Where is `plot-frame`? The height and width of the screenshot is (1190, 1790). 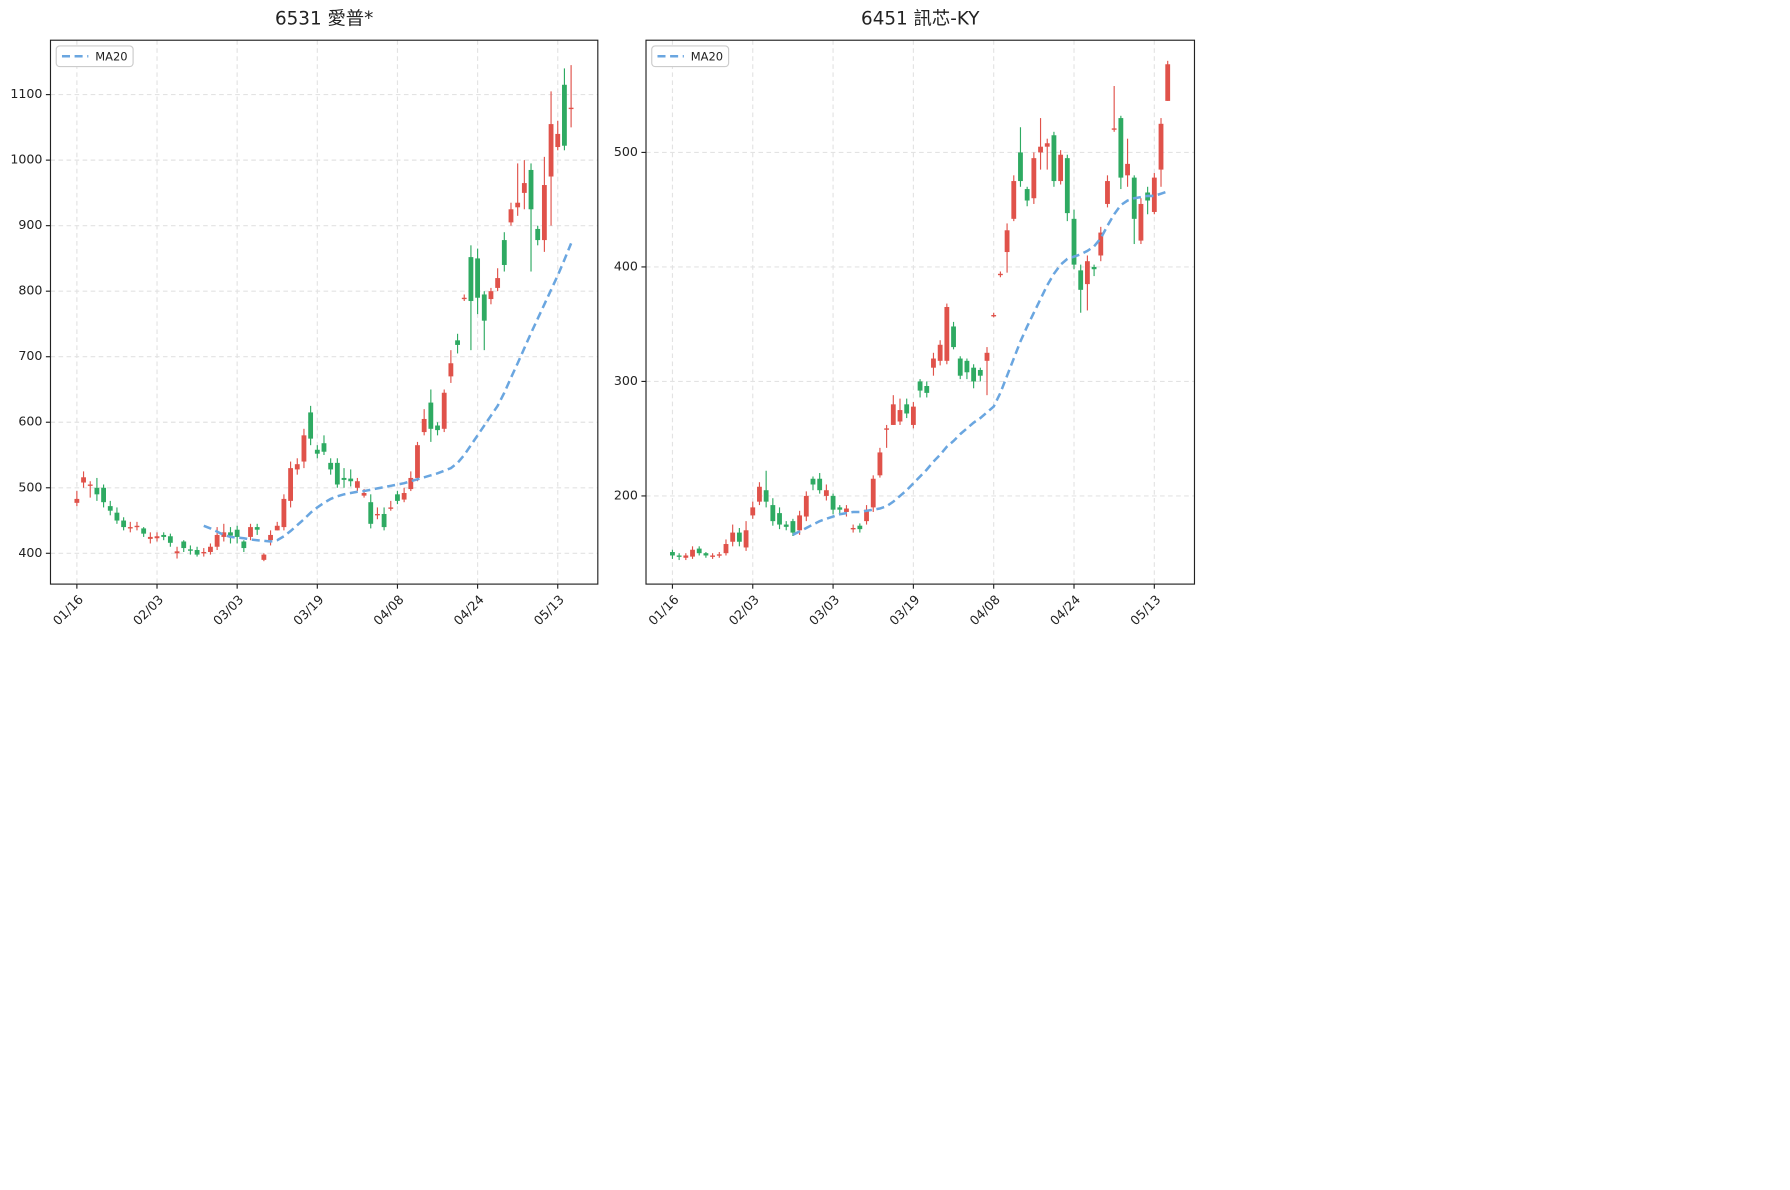 plot-frame is located at coordinates (920, 312).